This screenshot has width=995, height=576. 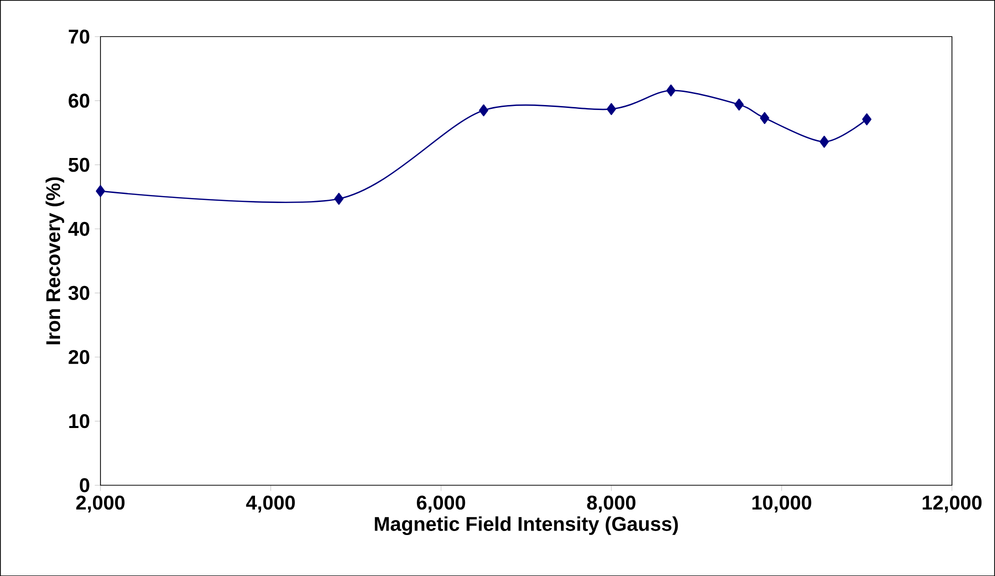 What do you see at coordinates (782, 503) in the screenshot?
I see `x-tick-label: 10,000` at bounding box center [782, 503].